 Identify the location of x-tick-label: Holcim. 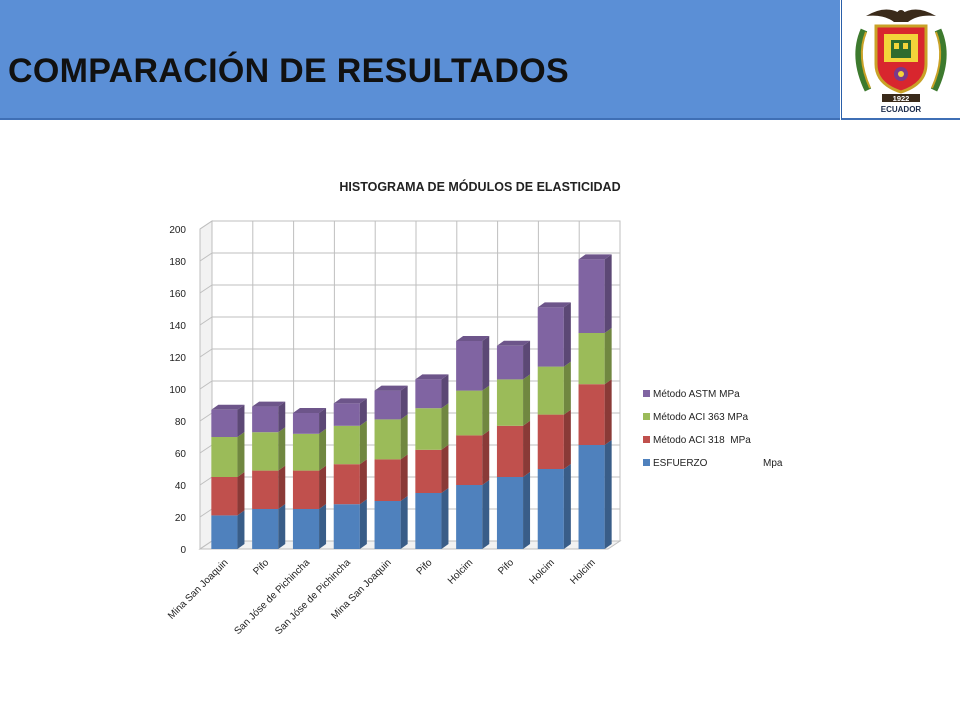
(582, 571).